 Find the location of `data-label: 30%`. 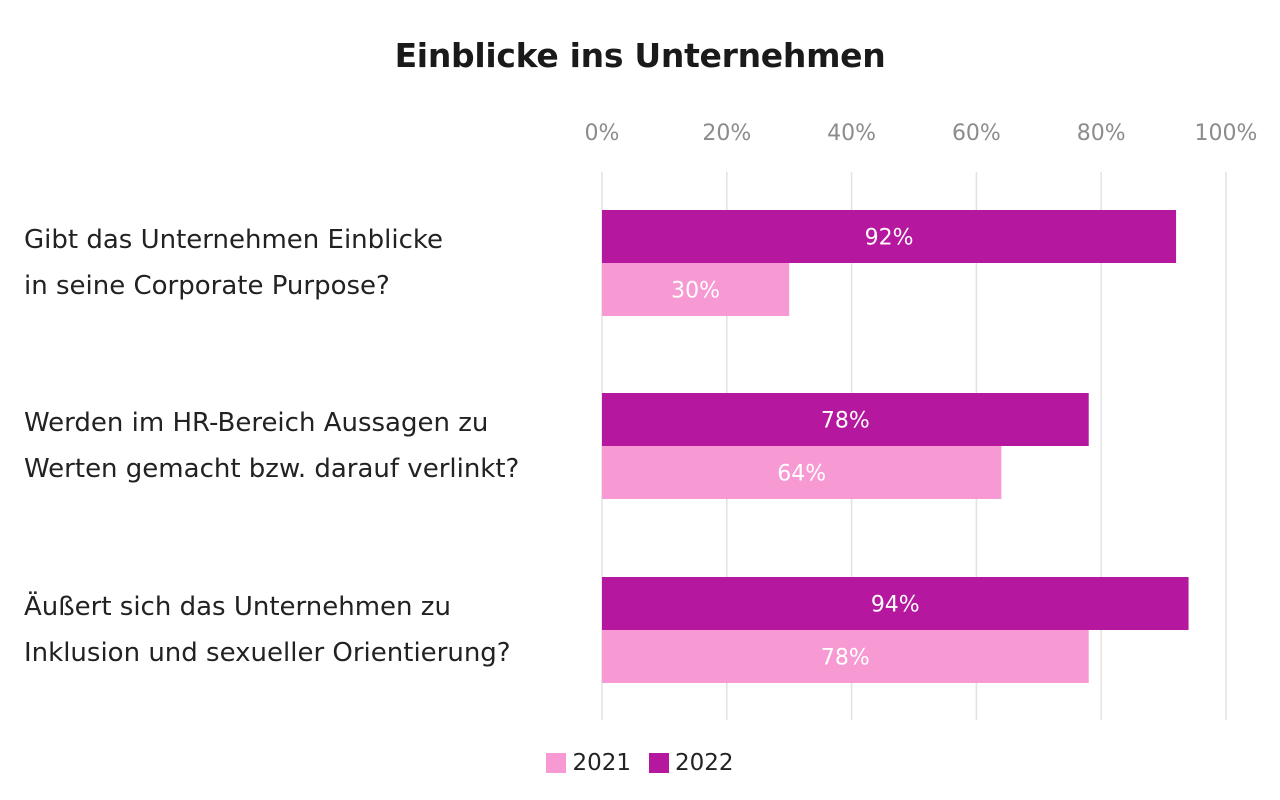

data-label: 30% is located at coordinates (695, 291).